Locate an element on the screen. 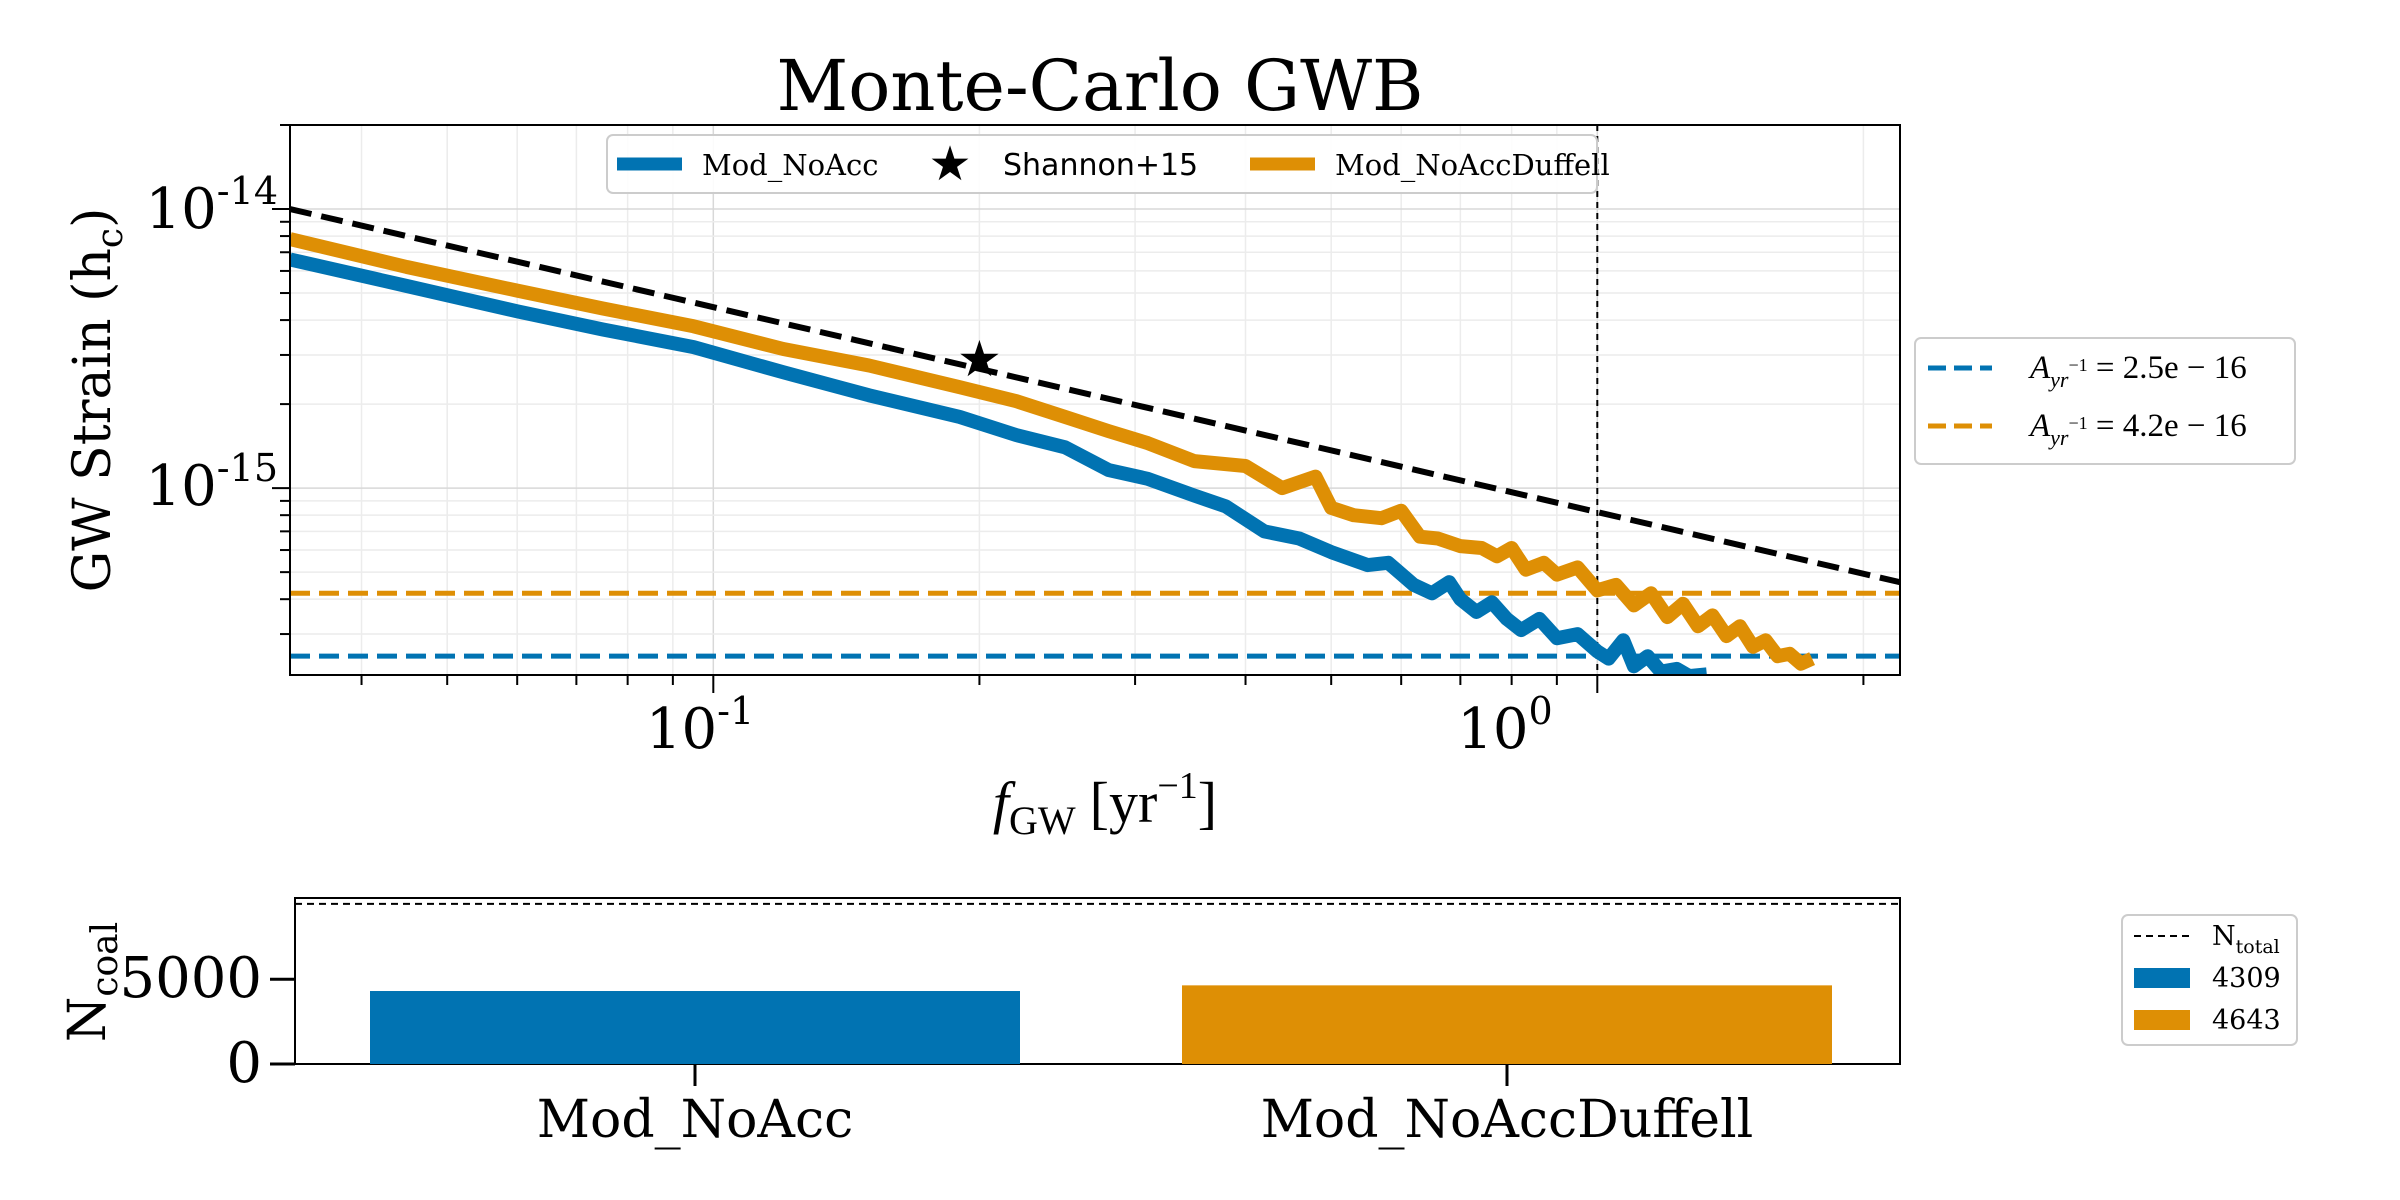 This screenshot has height=1200, width=2400. legend-swatch-orange is located at coordinates (2162, 1020).